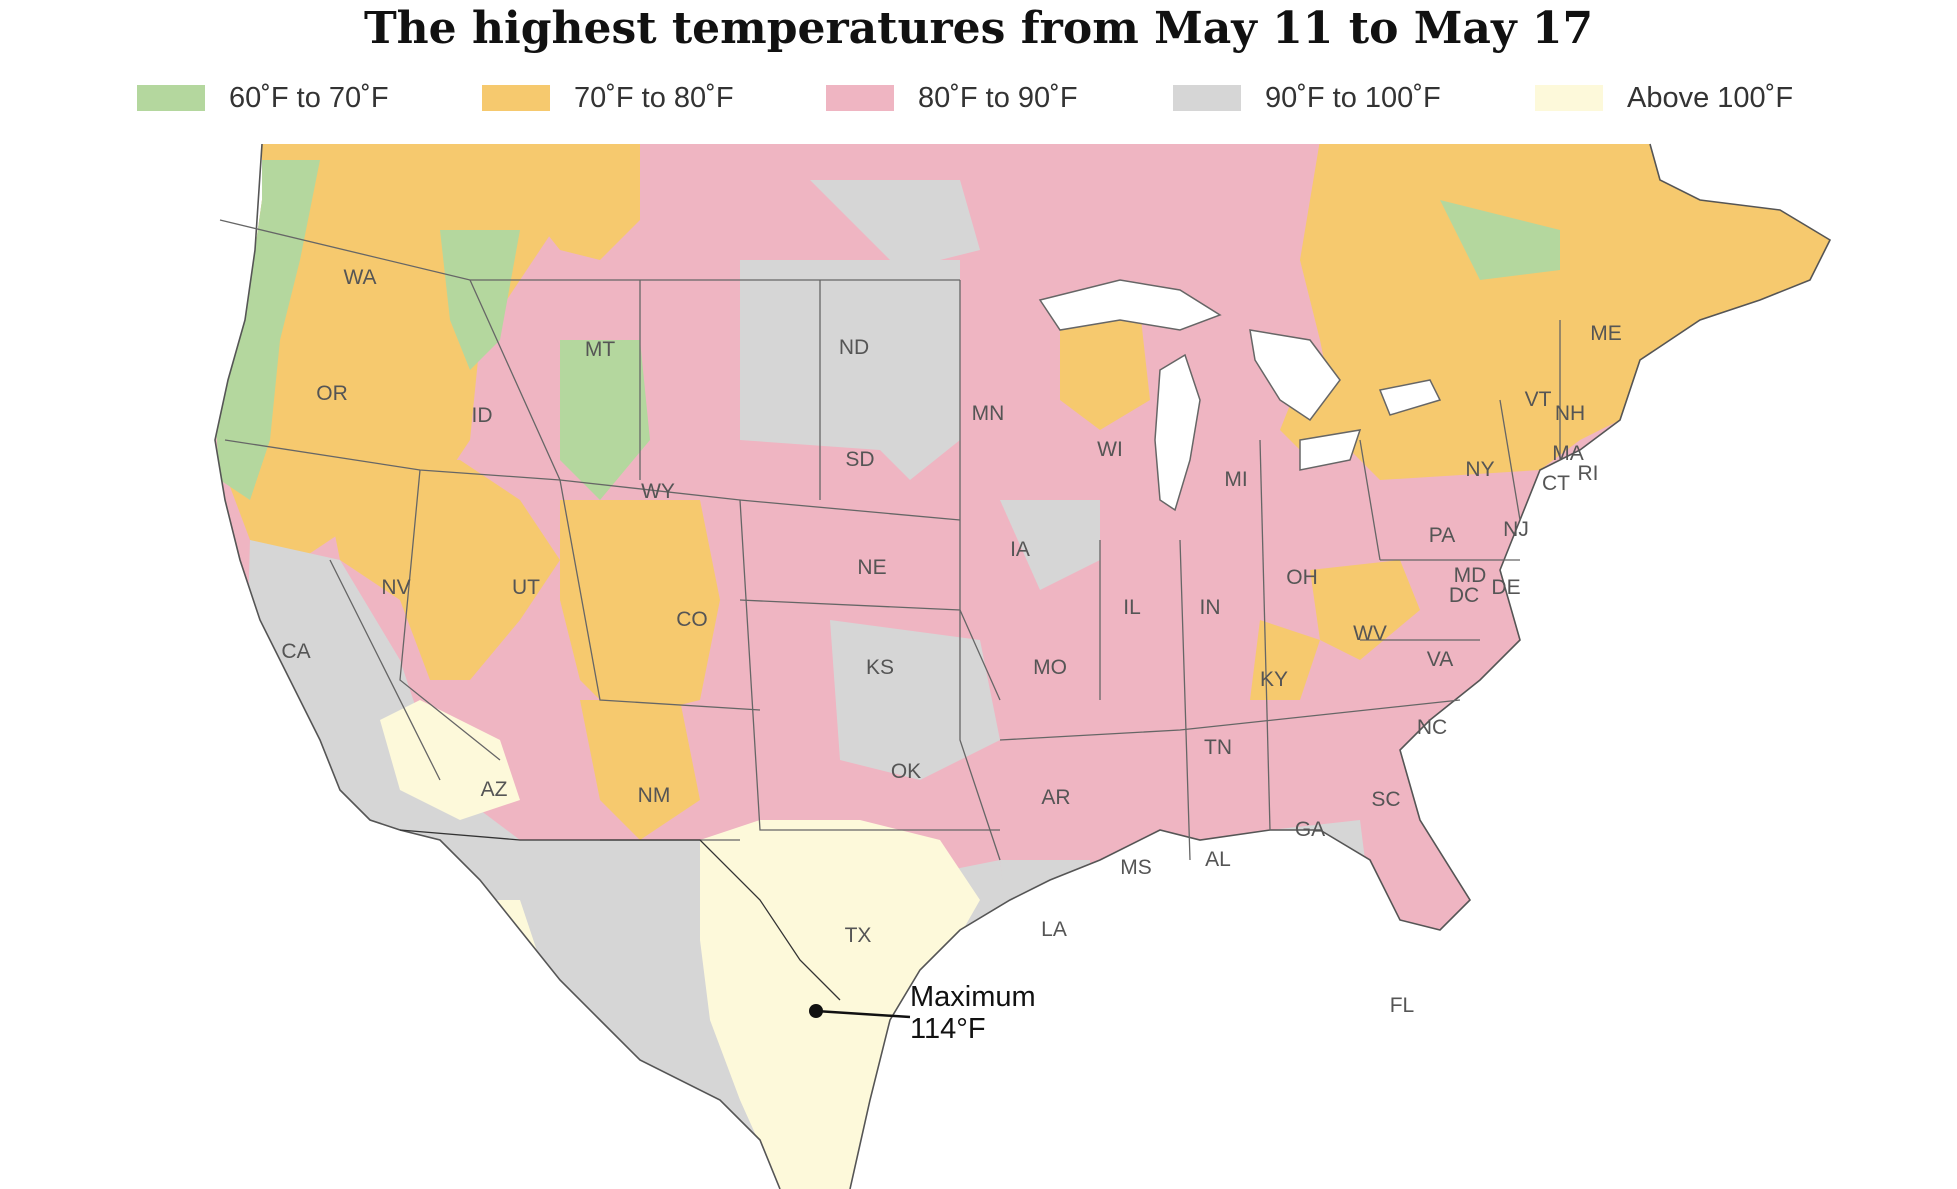  What do you see at coordinates (1054, 929) in the screenshot?
I see `state-label-la: LA` at bounding box center [1054, 929].